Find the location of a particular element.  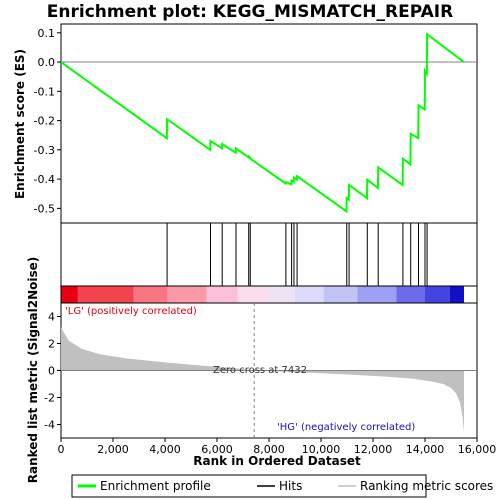

legend-label: Hits is located at coordinates (290, 486).